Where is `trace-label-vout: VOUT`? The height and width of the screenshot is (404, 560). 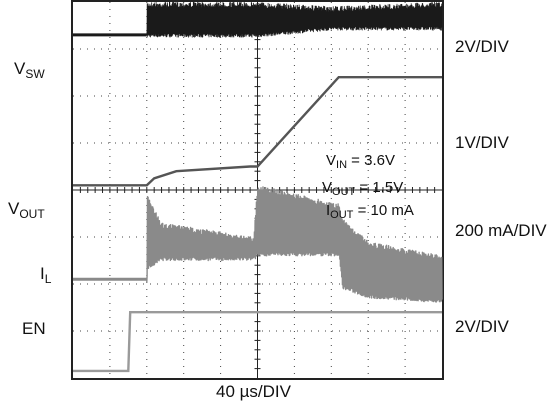
trace-label-vout: VOUT is located at coordinates (26, 210).